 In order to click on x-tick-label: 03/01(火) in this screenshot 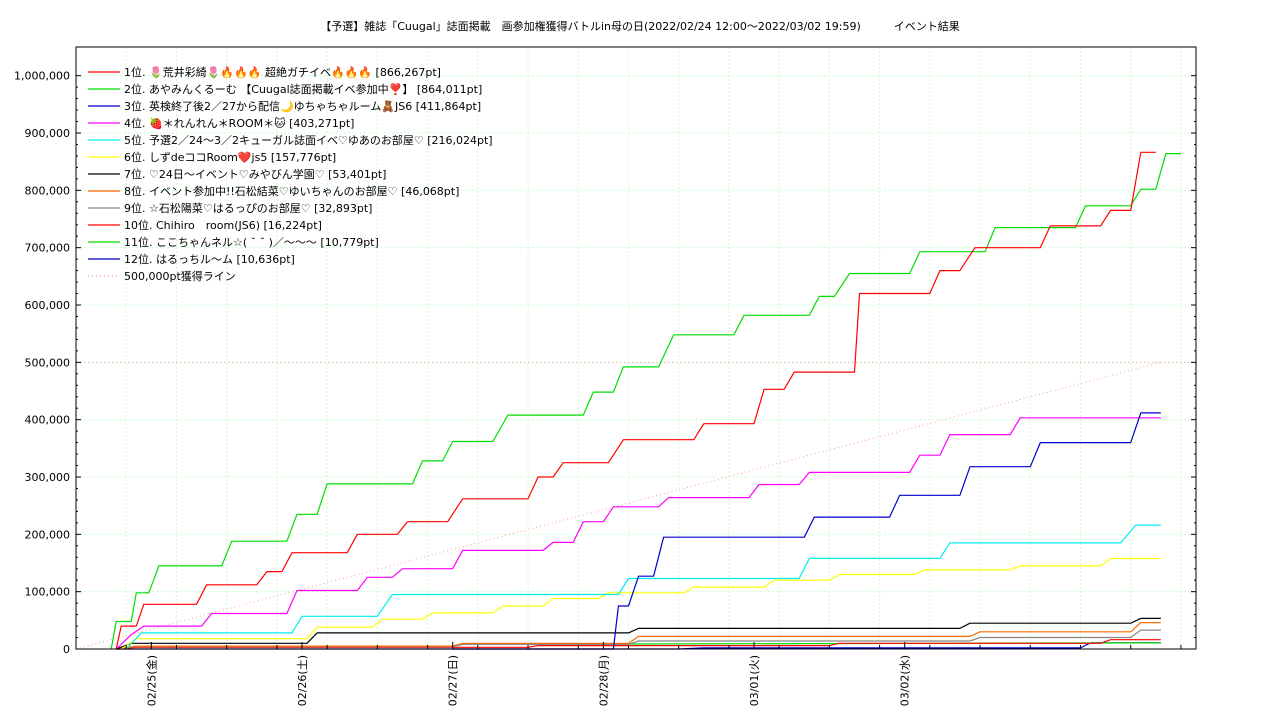, I will do `click(754, 680)`.